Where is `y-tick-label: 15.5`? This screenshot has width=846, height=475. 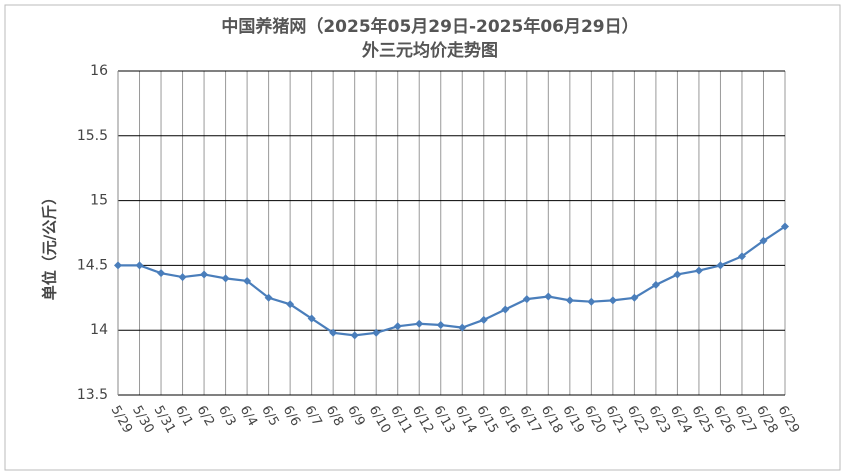
y-tick-label: 15.5 is located at coordinates (92, 136).